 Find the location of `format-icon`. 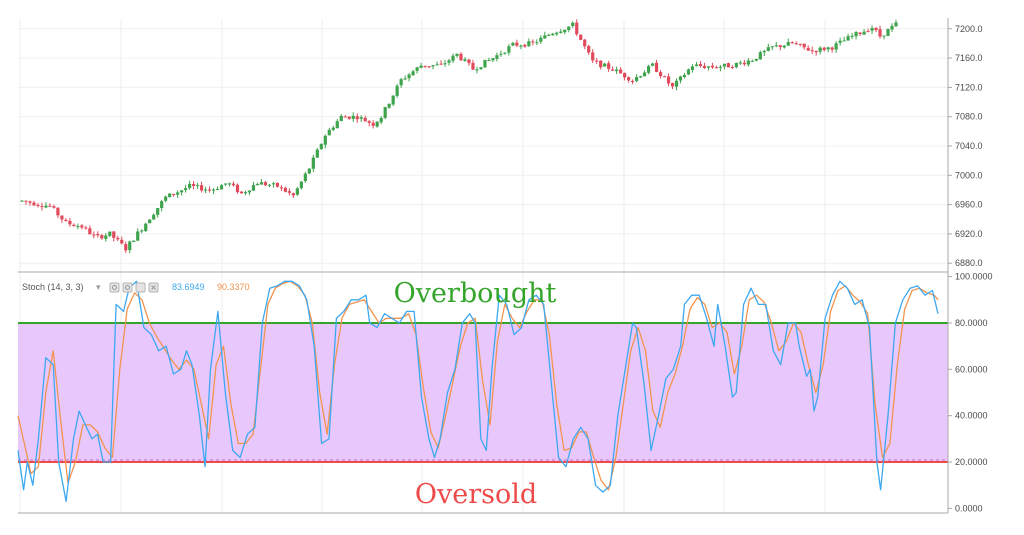

format-icon is located at coordinates (140, 287).